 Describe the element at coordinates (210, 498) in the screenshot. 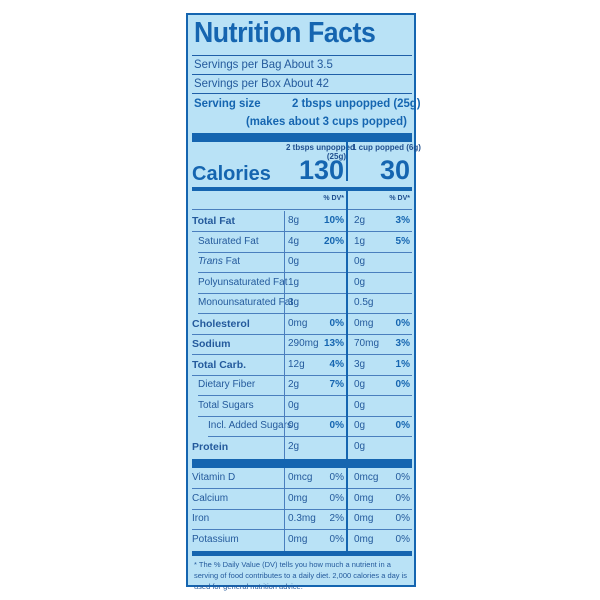

I see `vitamin-label: Calcium` at that location.